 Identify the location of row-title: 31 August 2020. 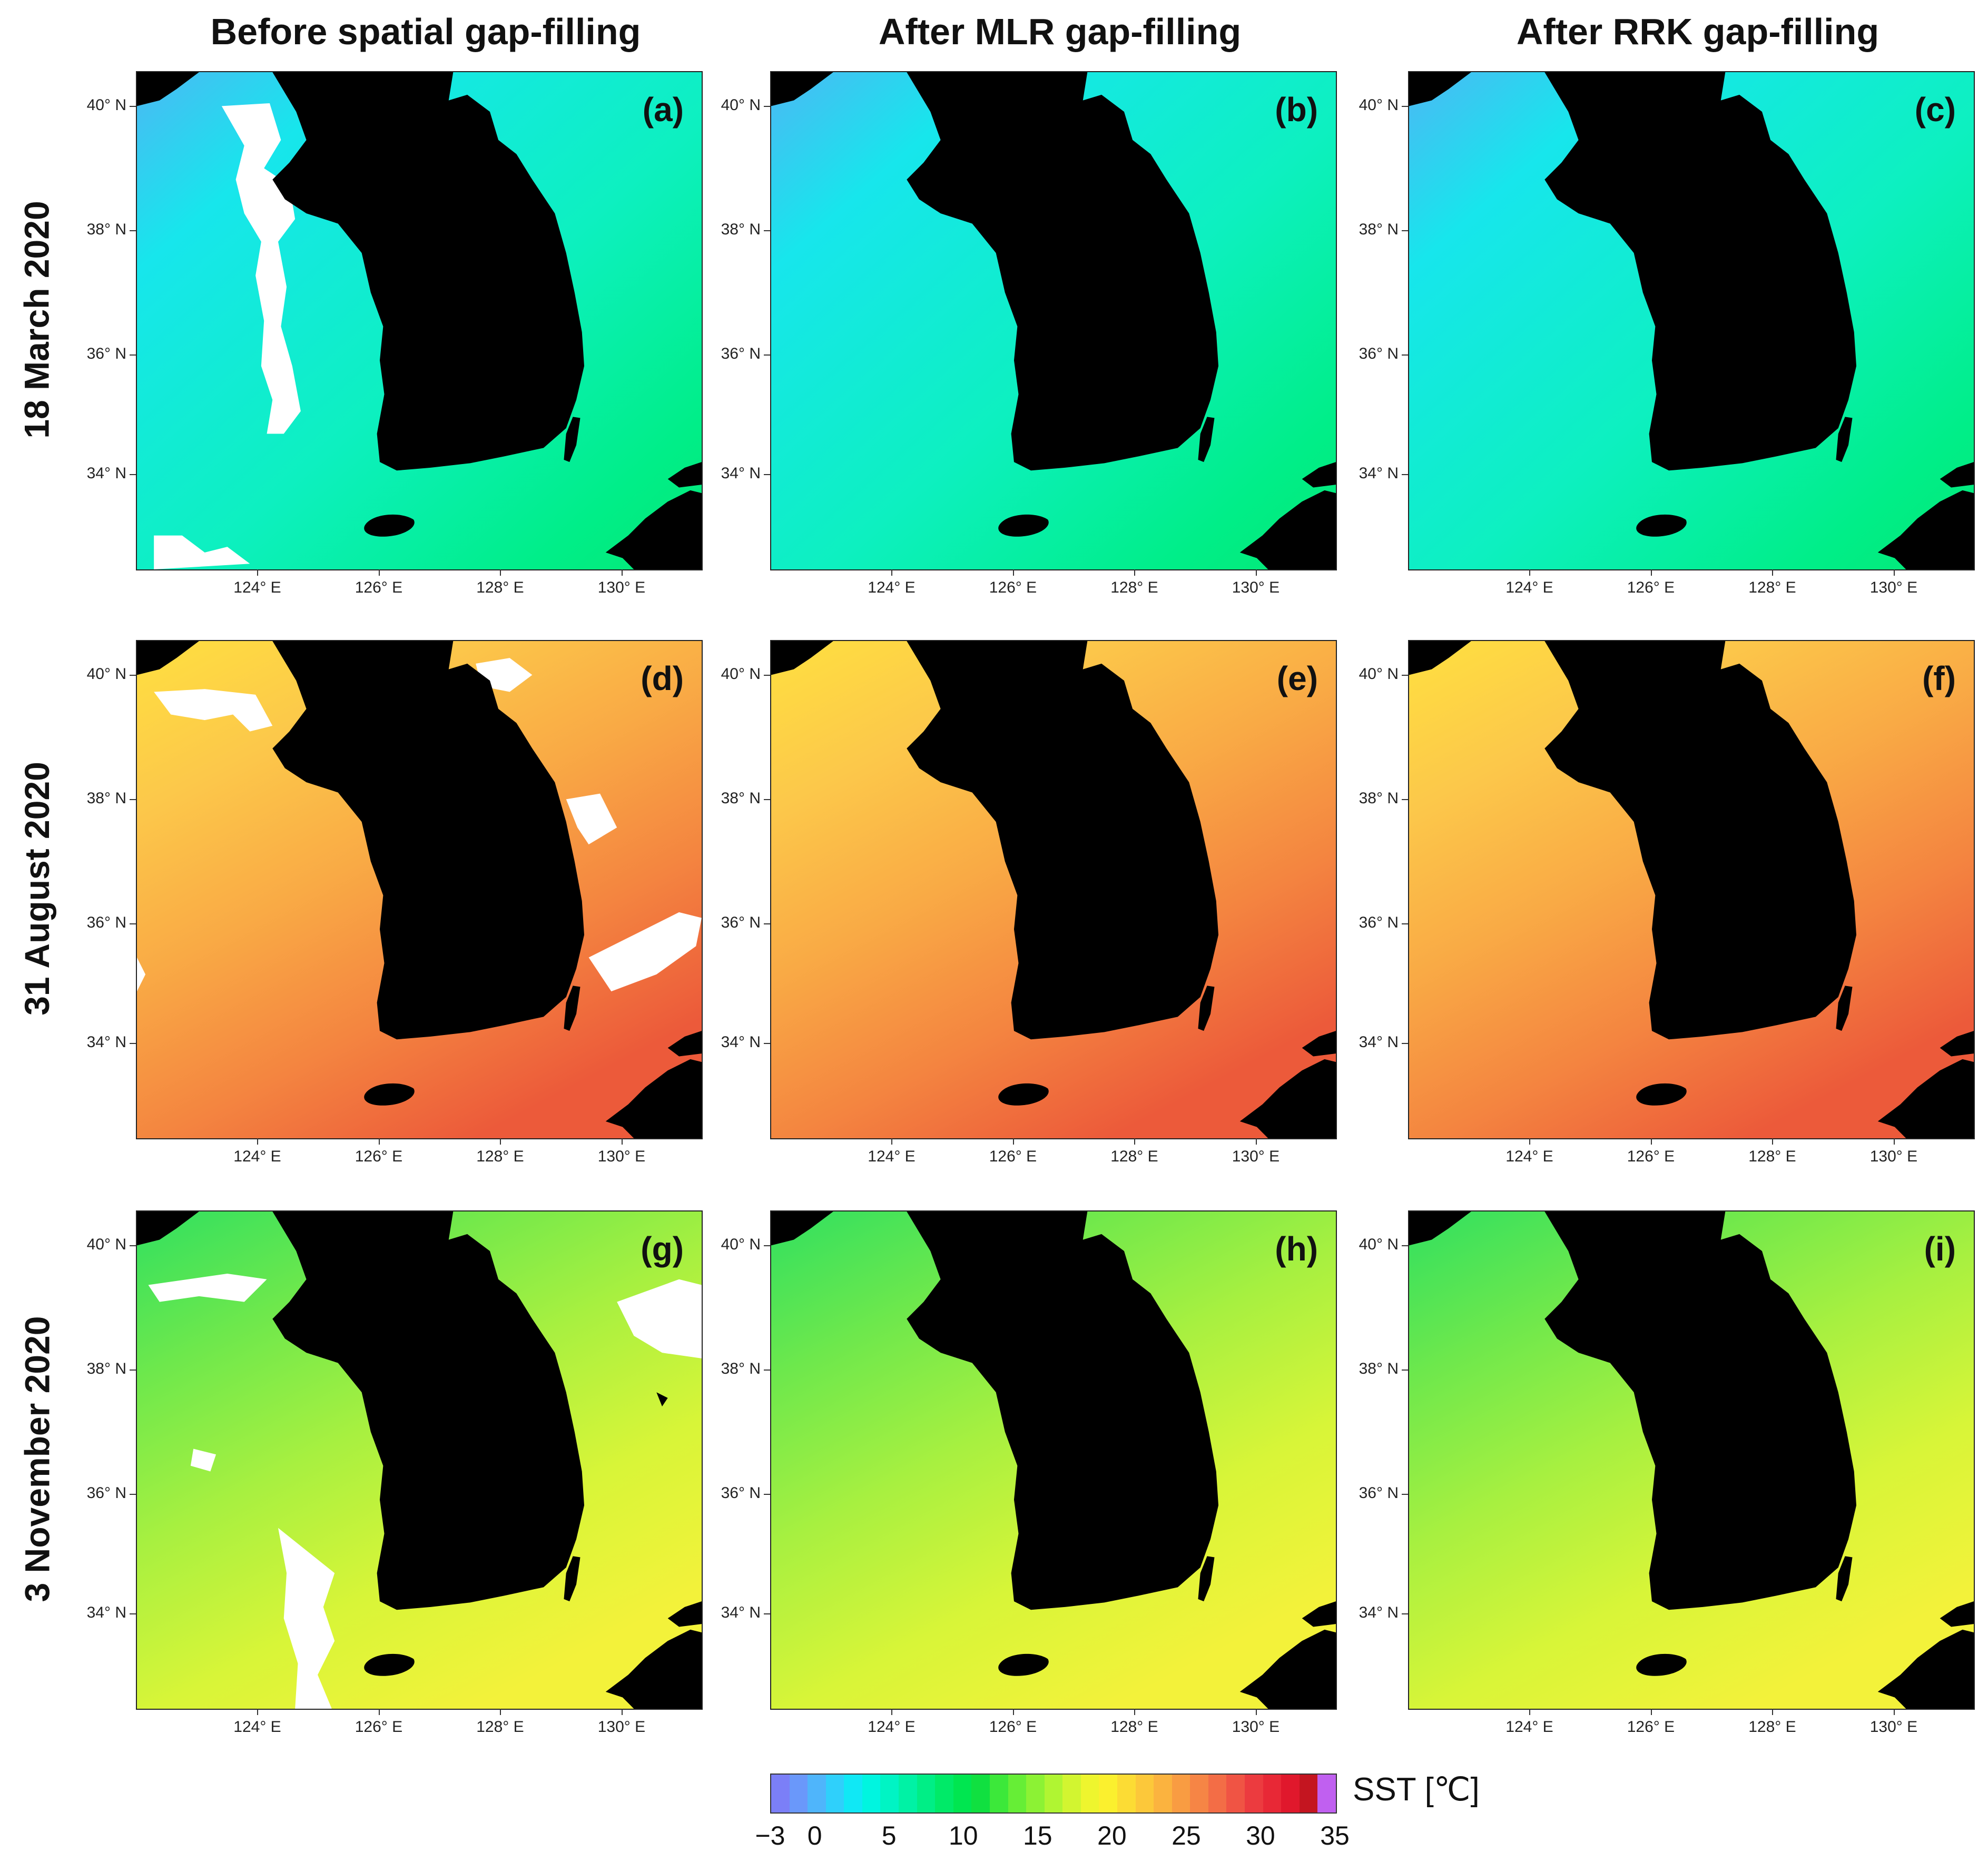
(37, 889).